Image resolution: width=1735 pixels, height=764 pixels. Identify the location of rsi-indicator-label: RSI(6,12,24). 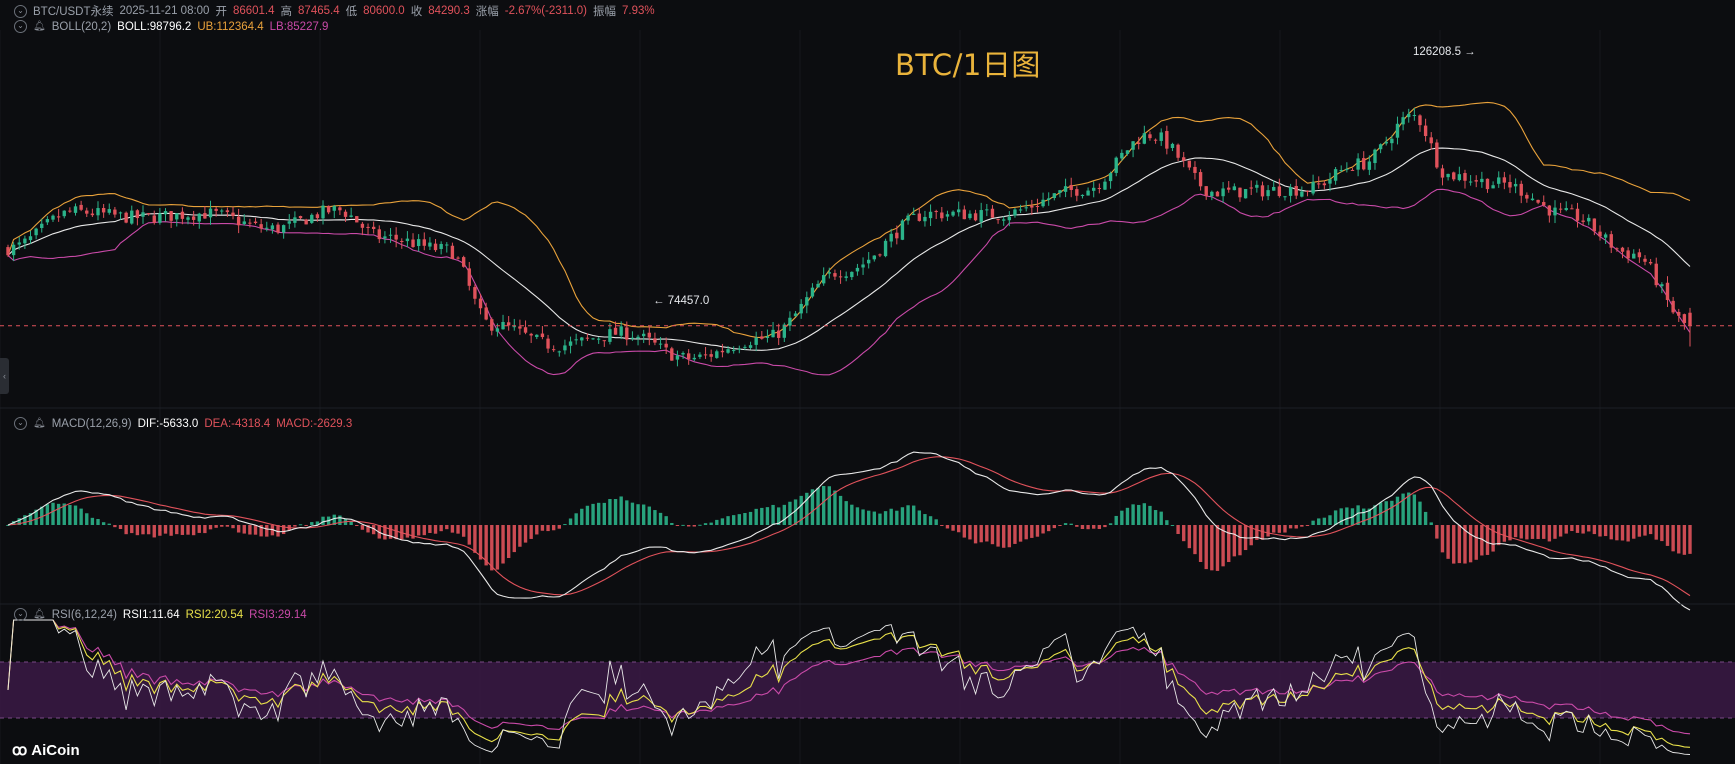
(84, 614).